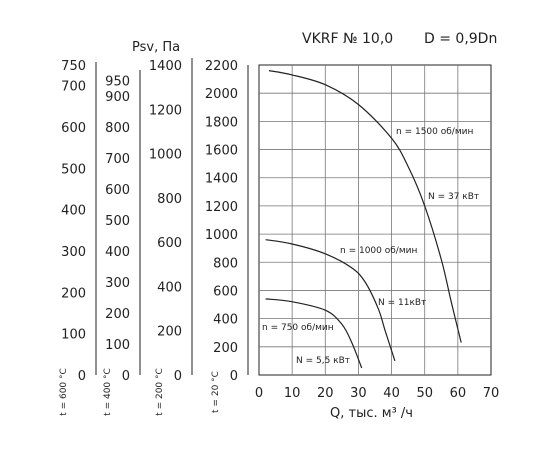 This screenshot has width=550, height=450. Describe the element at coordinates (371, 413) in the screenshot. I see `x-axis-label: Q, тыс. м³ /ч` at that location.